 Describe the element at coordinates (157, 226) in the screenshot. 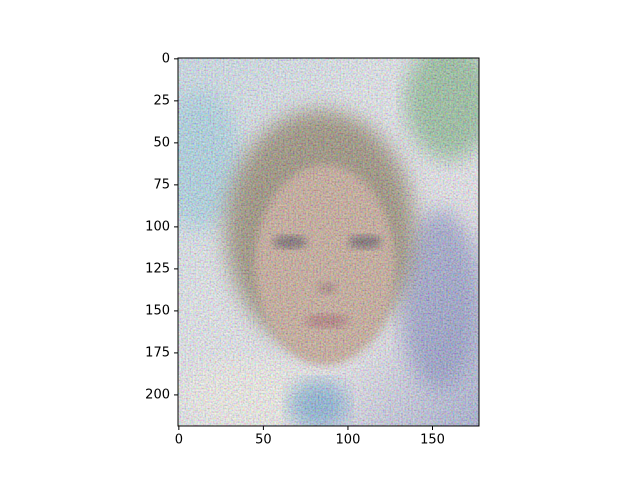

I see `y-tick-label: 100` at that location.